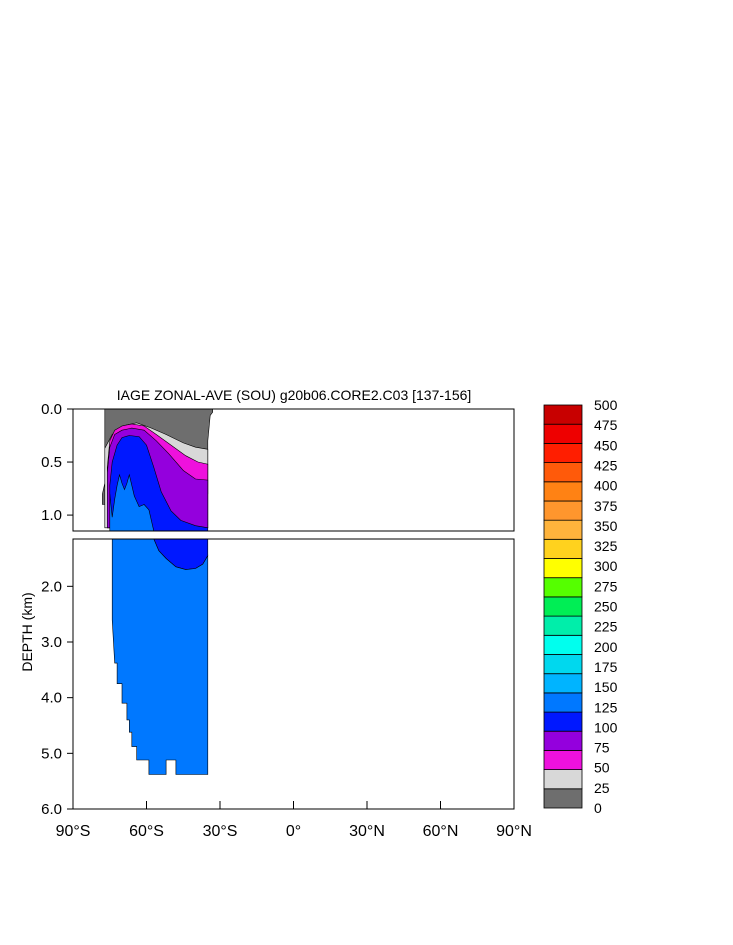 The width and height of the screenshot is (733, 945). I want to click on colorbar-label: 450, so click(606, 445).